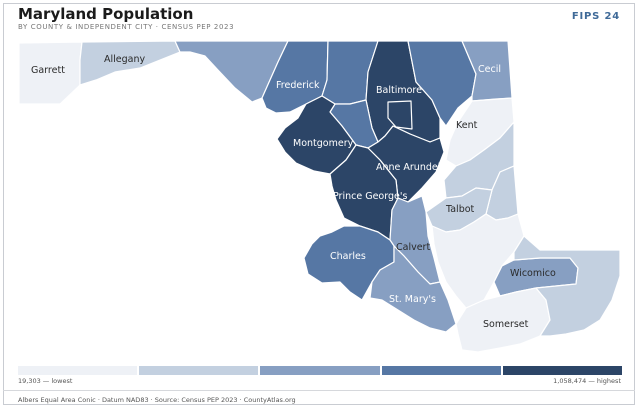 This screenshot has height=410, width=640. I want to click on label-baltimore: Baltimore, so click(399, 90).